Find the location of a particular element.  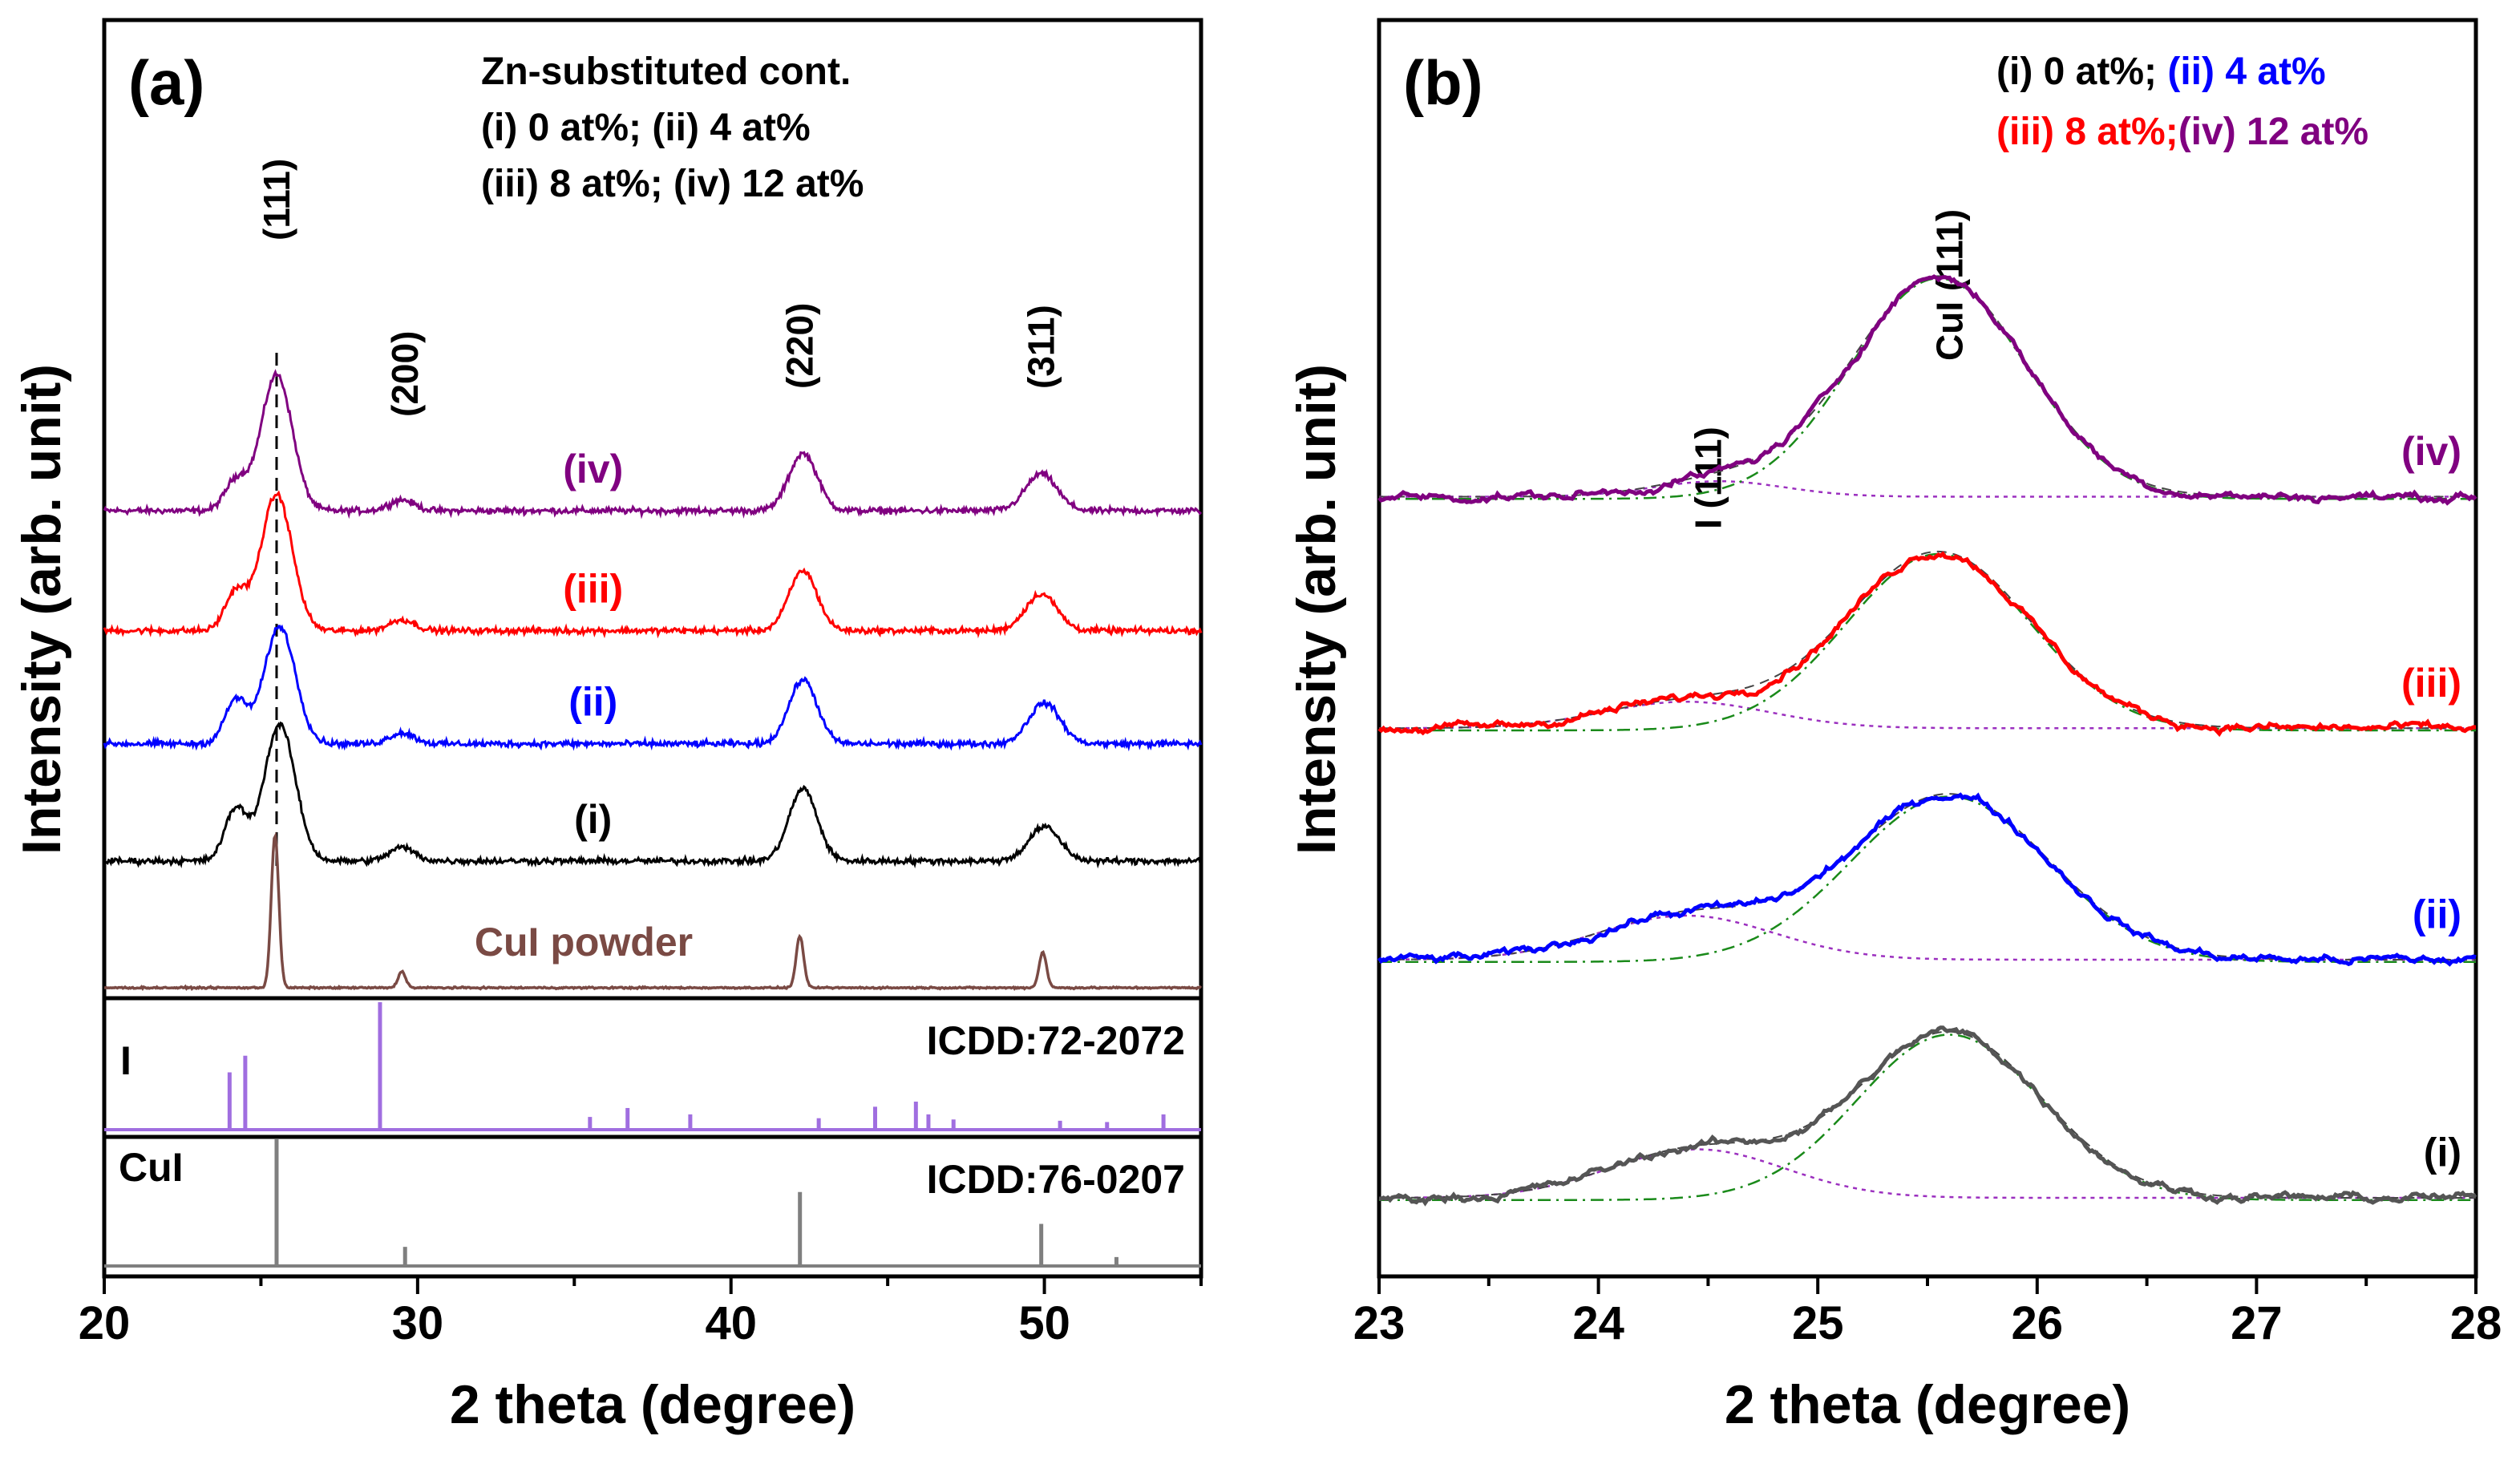

legend-b-iv: (iv) 12 at% is located at coordinates (2273, 132).